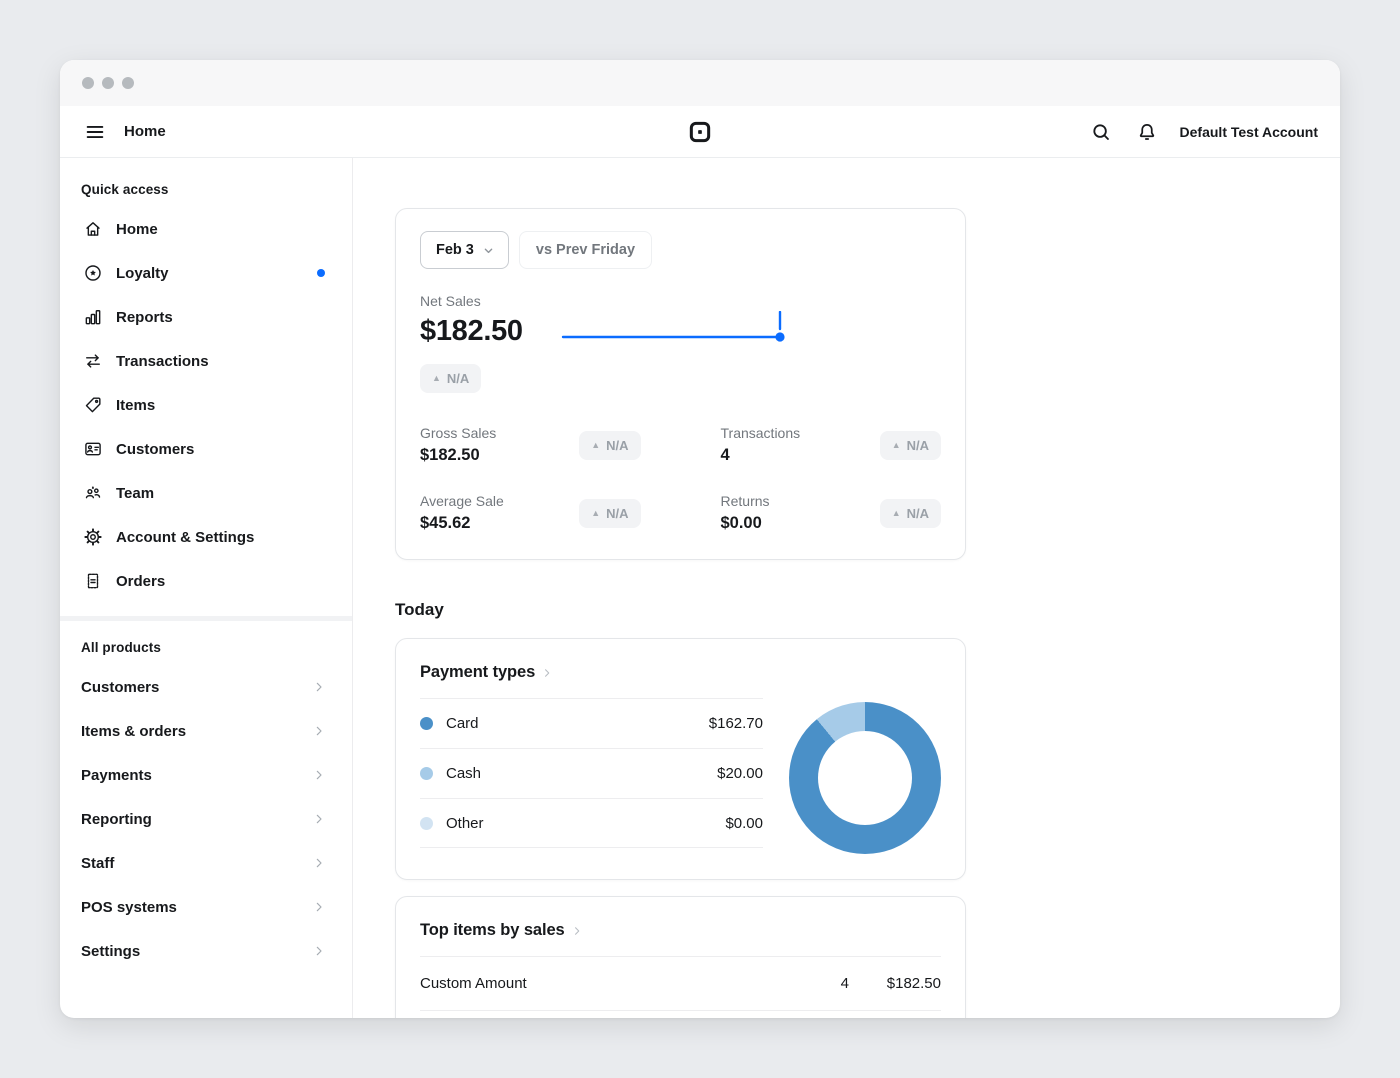 This screenshot has height=1078, width=1400. I want to click on loyalty-icon, so click(93, 273).